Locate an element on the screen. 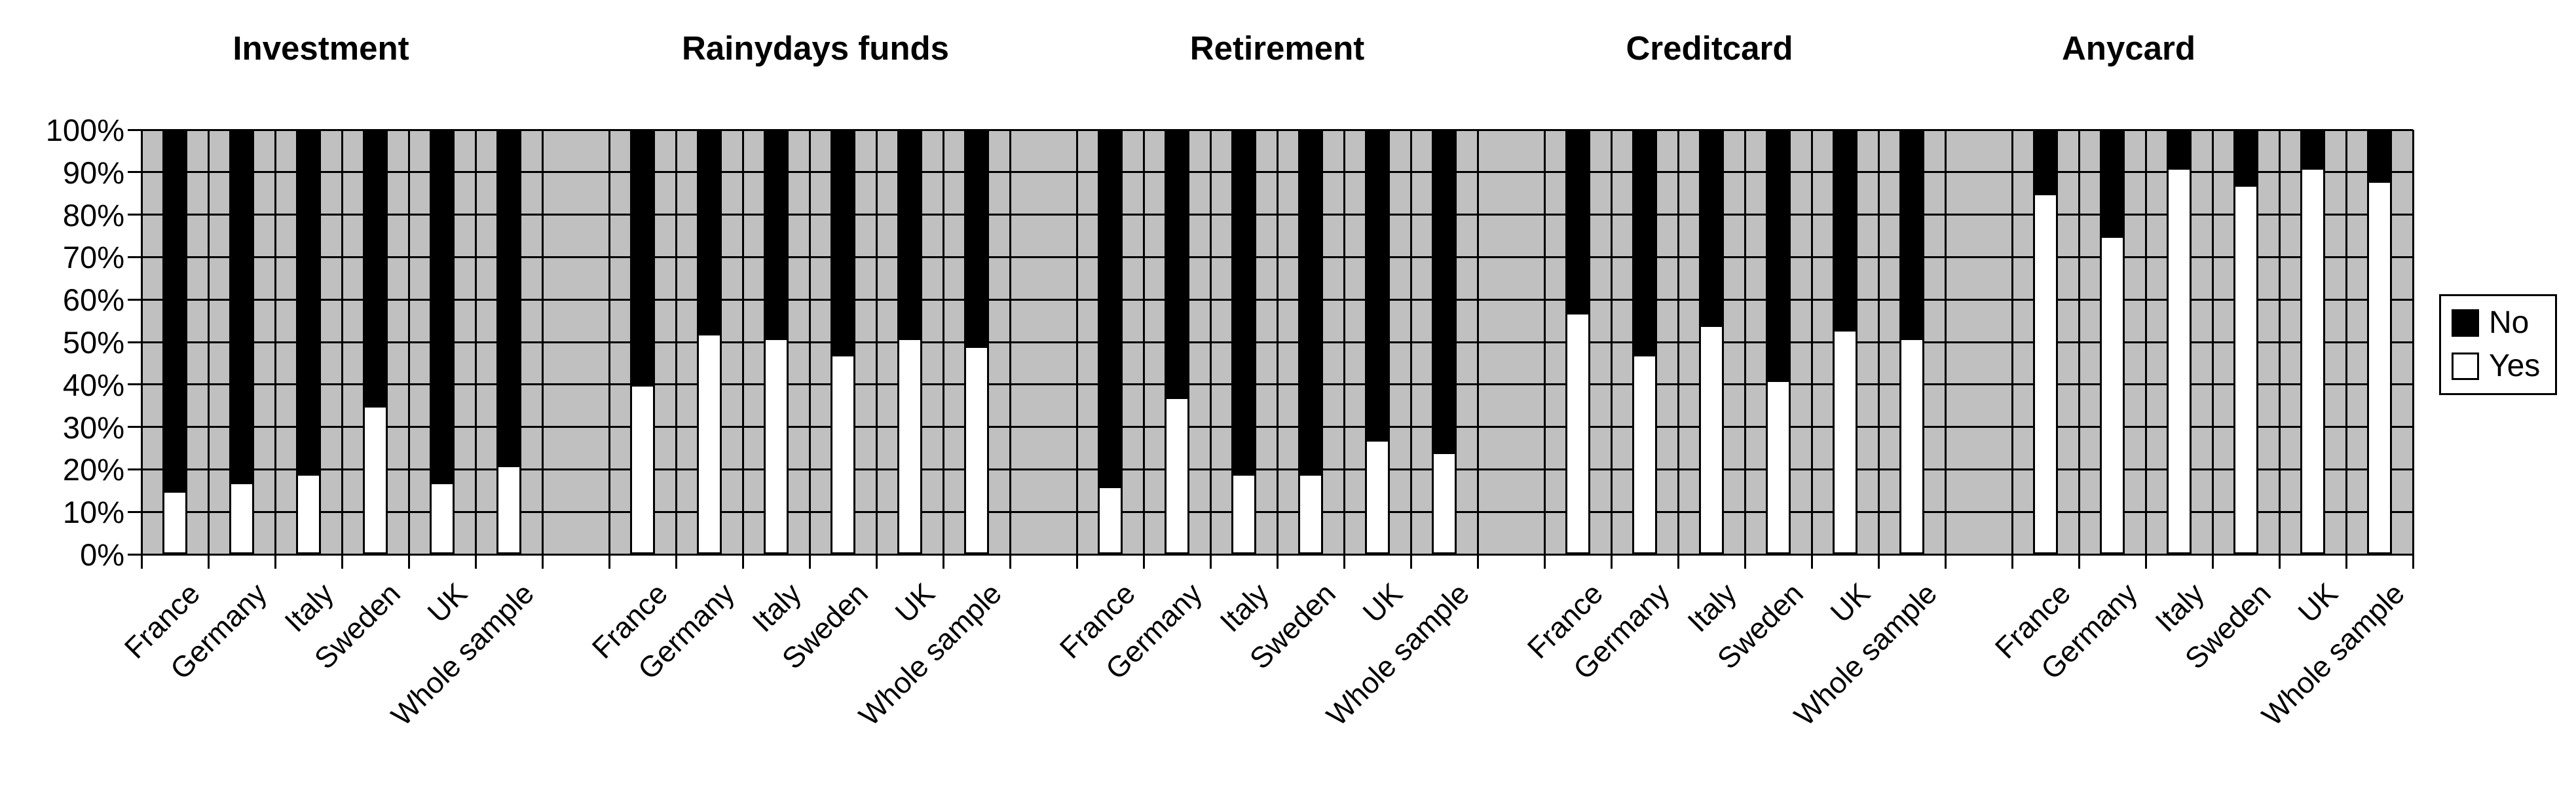 The width and height of the screenshot is (2576, 800). y-axis-label: 70% is located at coordinates (93, 257).